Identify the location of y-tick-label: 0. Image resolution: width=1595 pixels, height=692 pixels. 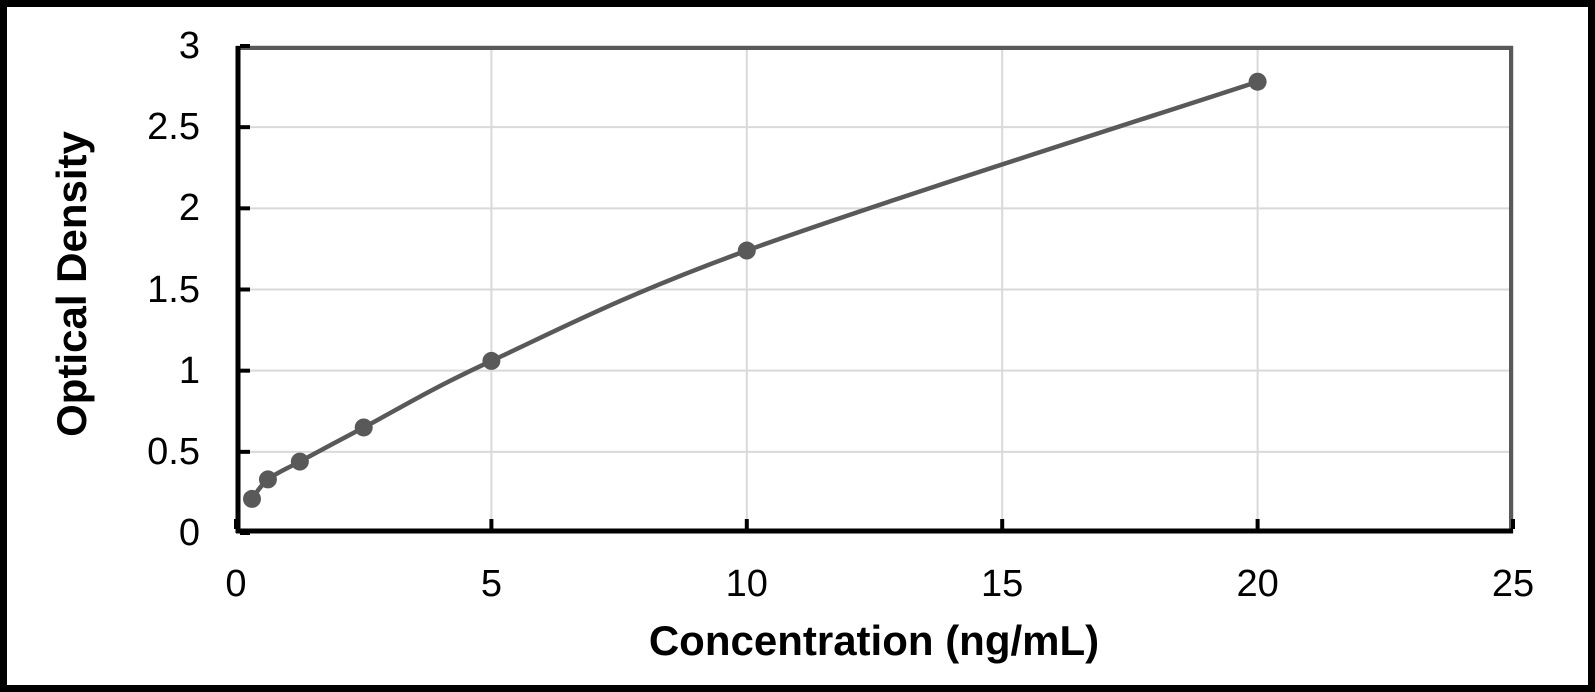
(189, 533).